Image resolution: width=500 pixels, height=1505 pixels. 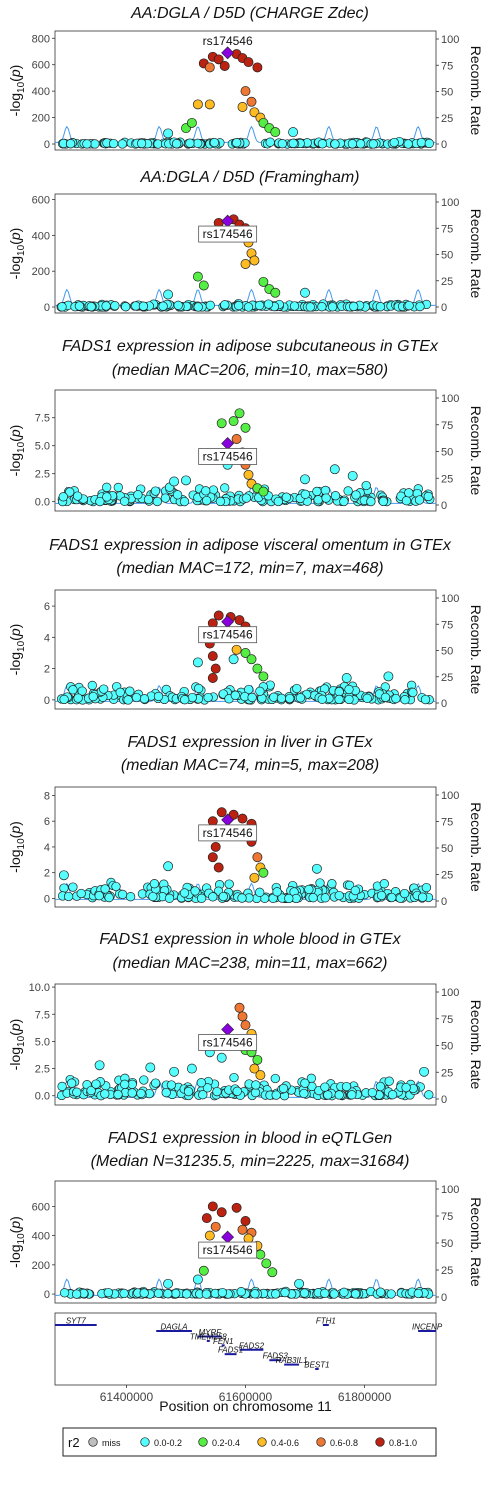 I want to click on y-tick-label: 4, so click(x=47, y=638).